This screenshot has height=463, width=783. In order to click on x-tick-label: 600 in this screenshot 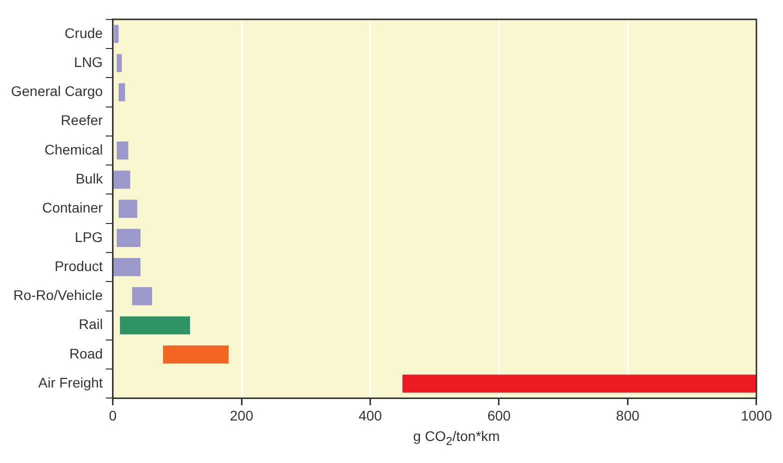, I will do `click(499, 415)`.